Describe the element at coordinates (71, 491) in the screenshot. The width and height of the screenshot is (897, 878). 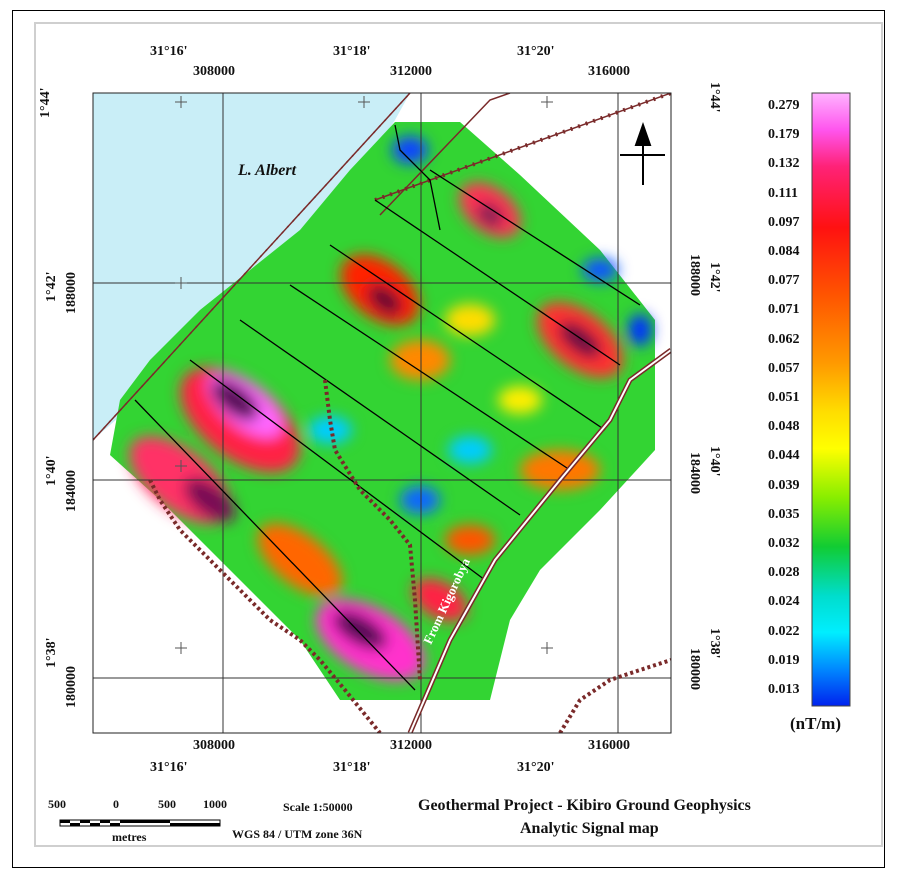
I see `left-northing-label-2: 184000` at that location.